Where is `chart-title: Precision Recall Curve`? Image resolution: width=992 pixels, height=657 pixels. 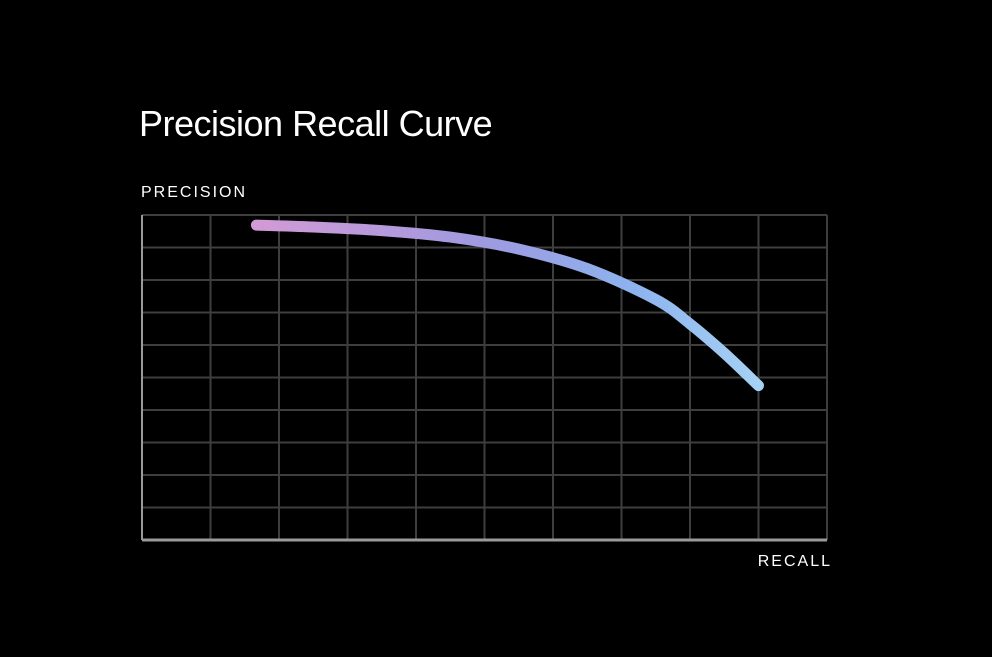
chart-title: Precision Recall Curve is located at coordinates (316, 123).